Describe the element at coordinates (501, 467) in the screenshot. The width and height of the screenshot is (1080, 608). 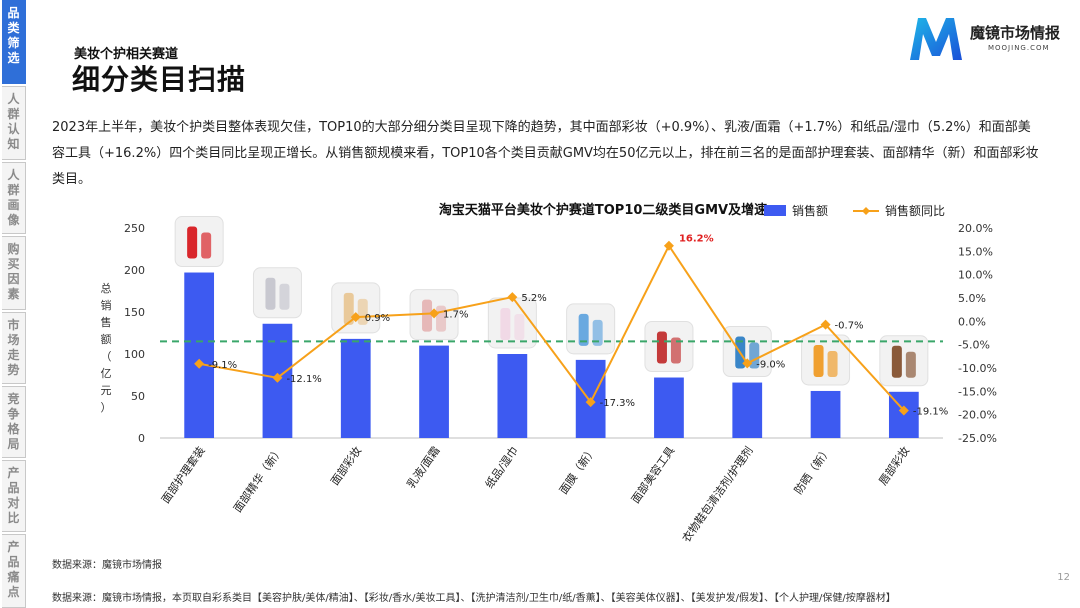
I see `x-category-label: 纸品/湿巾` at that location.